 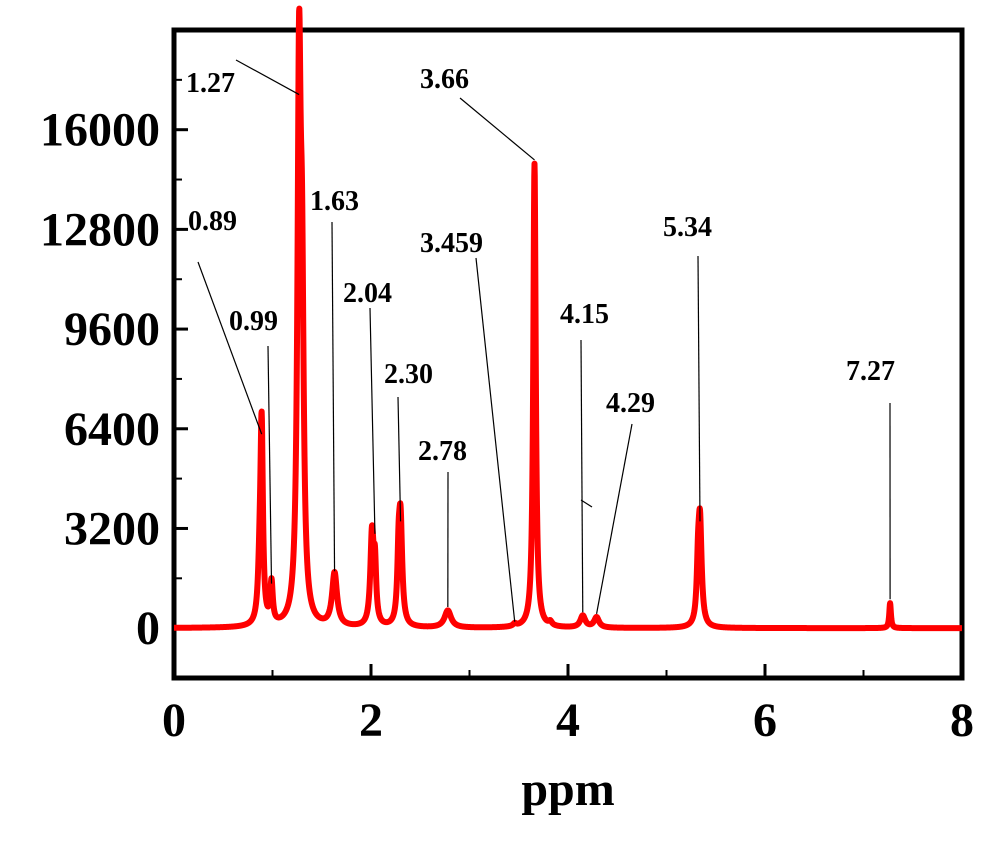 I want to click on peak-label: 4.29, so click(x=630, y=403).